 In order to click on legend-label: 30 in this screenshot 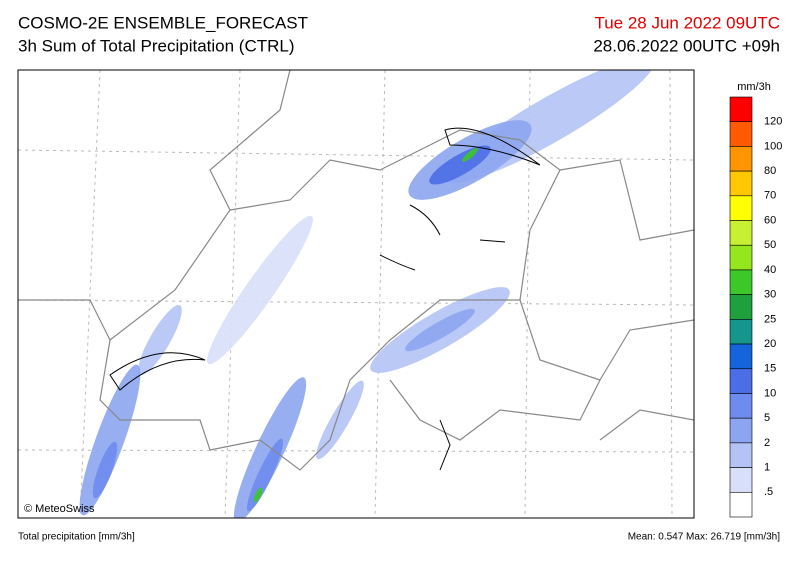, I will do `click(770, 295)`.